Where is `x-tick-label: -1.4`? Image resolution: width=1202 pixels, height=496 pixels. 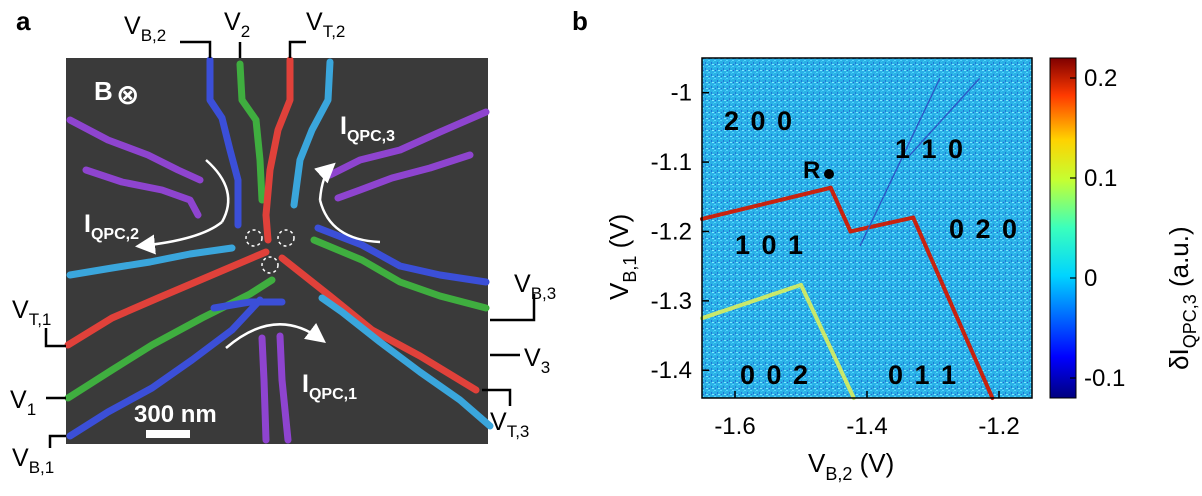 x-tick-label: -1.4 is located at coordinates (866, 426).